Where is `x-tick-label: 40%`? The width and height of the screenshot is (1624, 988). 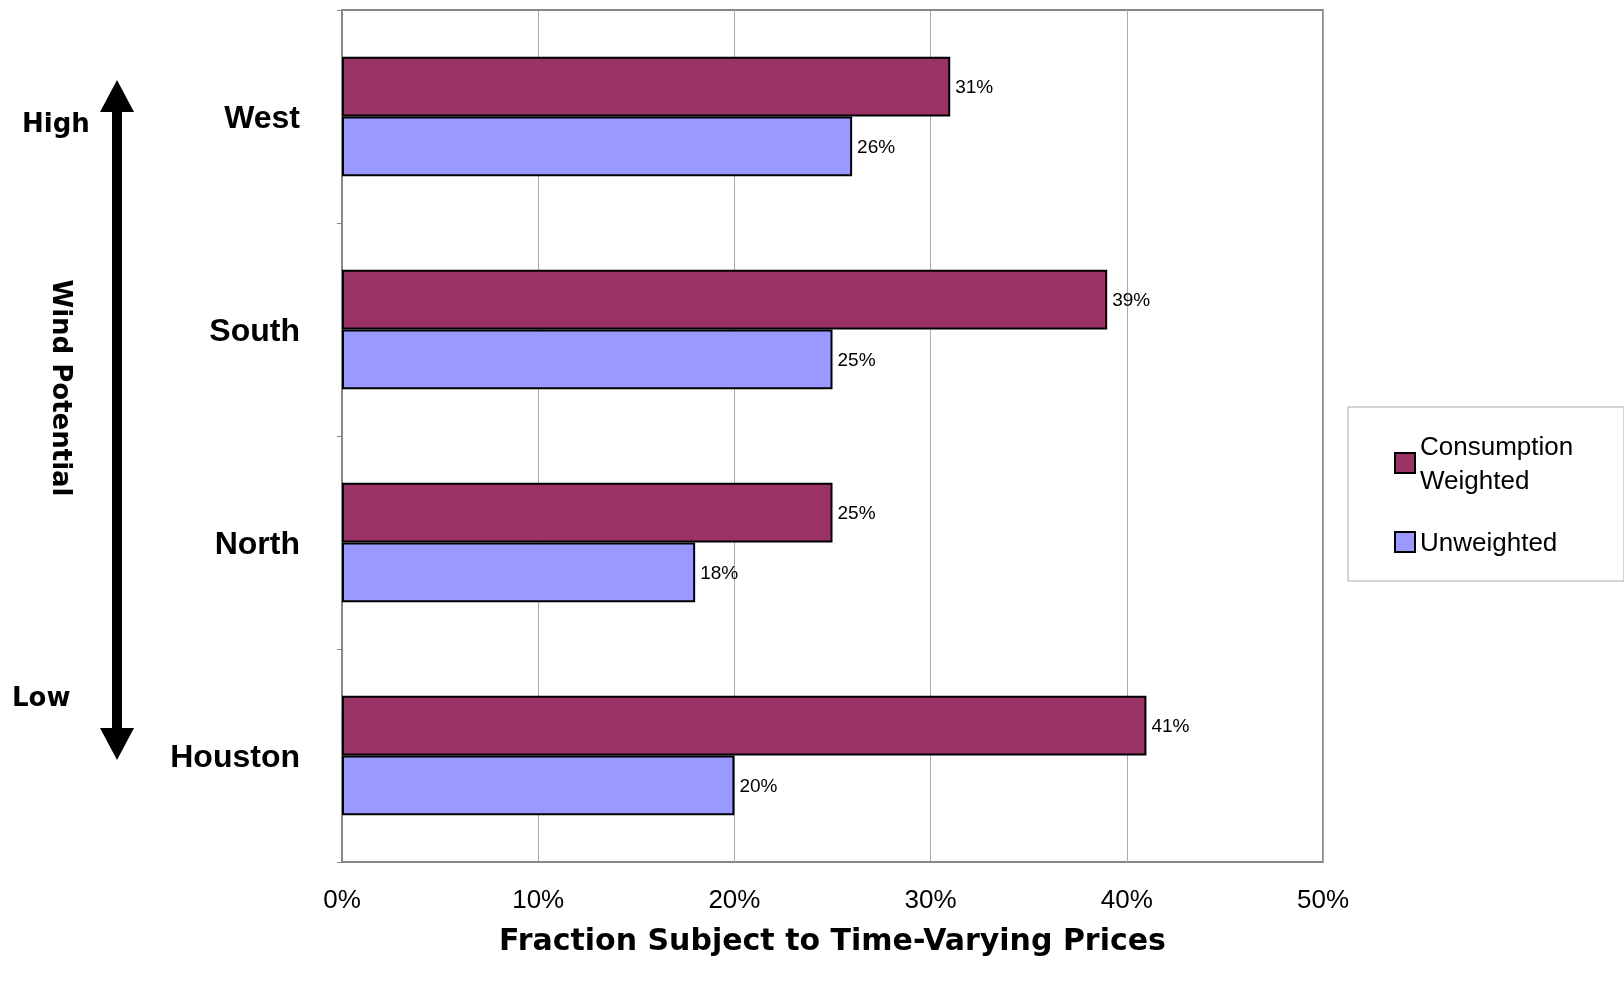 x-tick-label: 40% is located at coordinates (1126, 899).